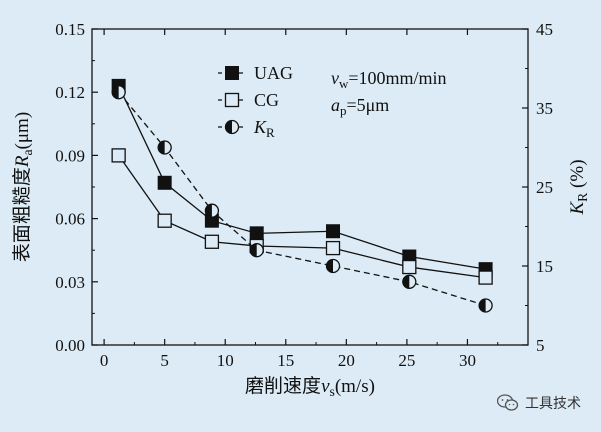 The image size is (601, 432). I want to click on annotation-0: vw=100mm/min, so click(389, 79).